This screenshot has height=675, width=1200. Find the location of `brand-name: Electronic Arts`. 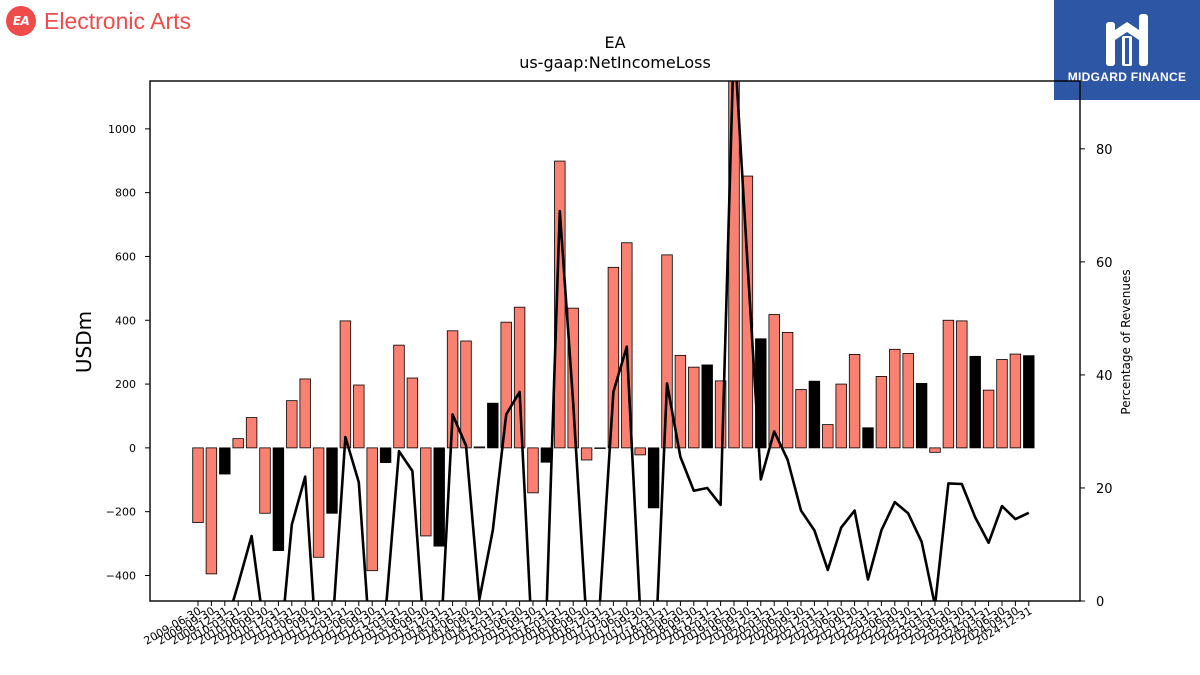

brand-name: Electronic Arts is located at coordinates (117, 20).